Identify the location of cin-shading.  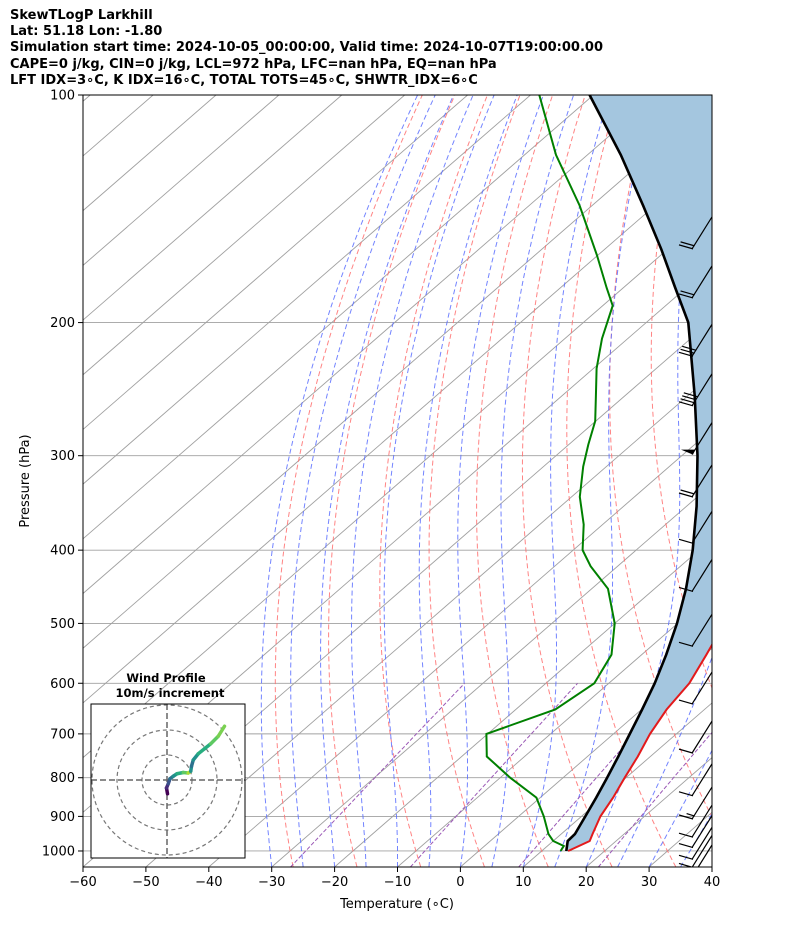
(639, 473).